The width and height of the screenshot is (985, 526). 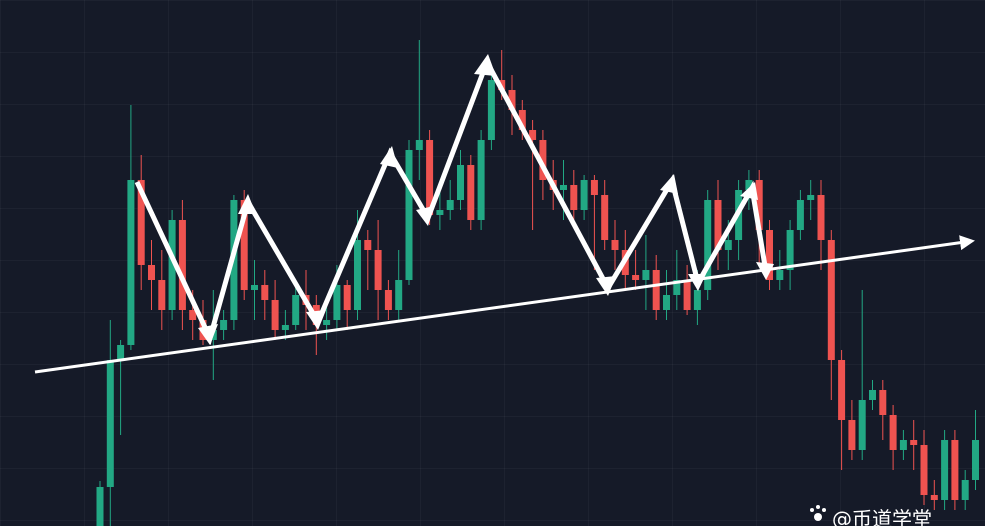 What do you see at coordinates (818, 513) in the screenshot?
I see `watermark-icon` at bounding box center [818, 513].